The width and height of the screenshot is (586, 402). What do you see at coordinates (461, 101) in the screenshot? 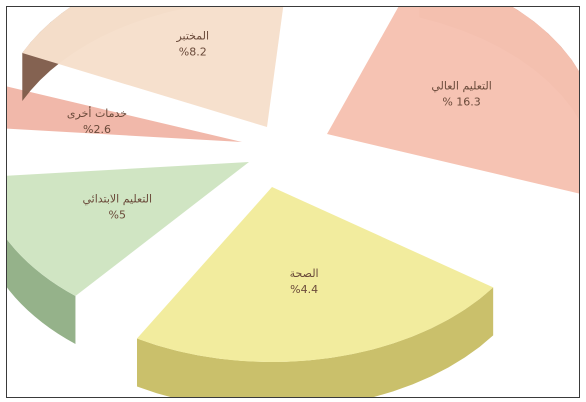
I see `pie-slice-value-1: % 16.3` at bounding box center [461, 101].